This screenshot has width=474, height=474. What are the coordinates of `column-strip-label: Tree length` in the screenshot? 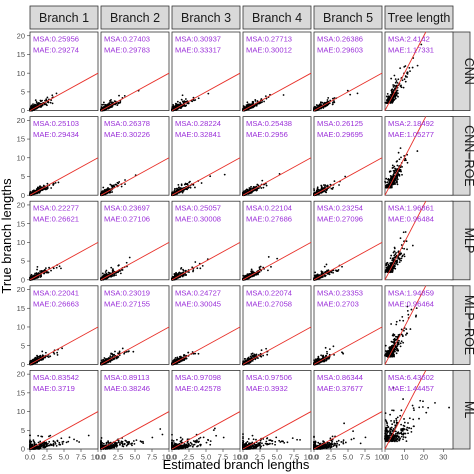 It's located at (419, 18).